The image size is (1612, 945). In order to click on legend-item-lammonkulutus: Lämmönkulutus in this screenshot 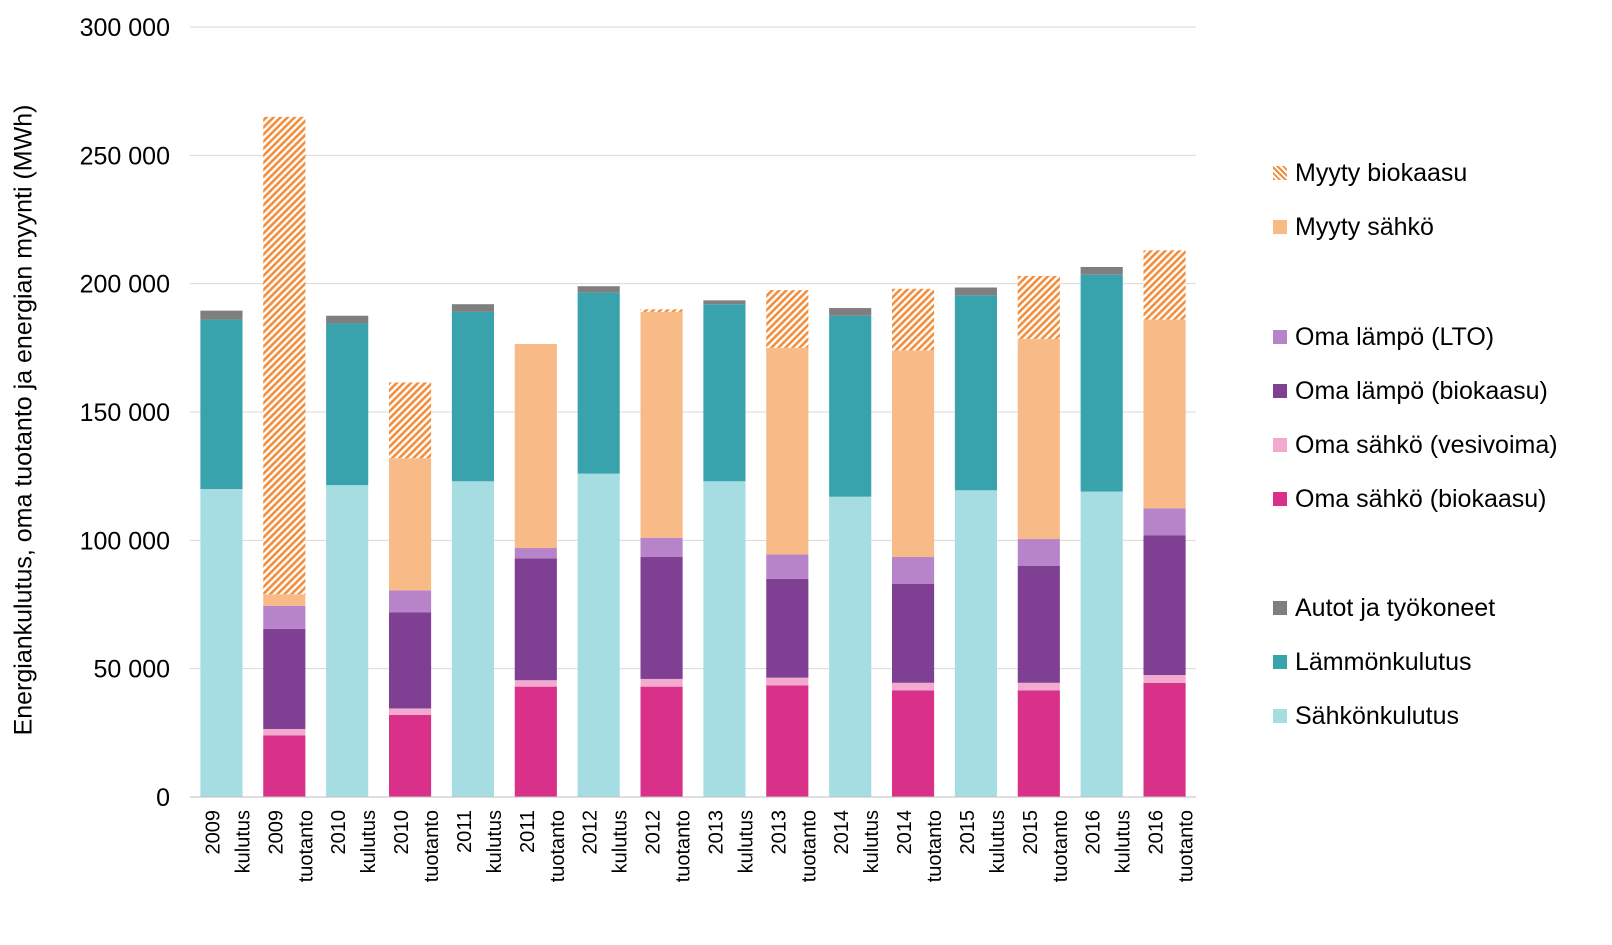, I will do `click(1372, 662)`.